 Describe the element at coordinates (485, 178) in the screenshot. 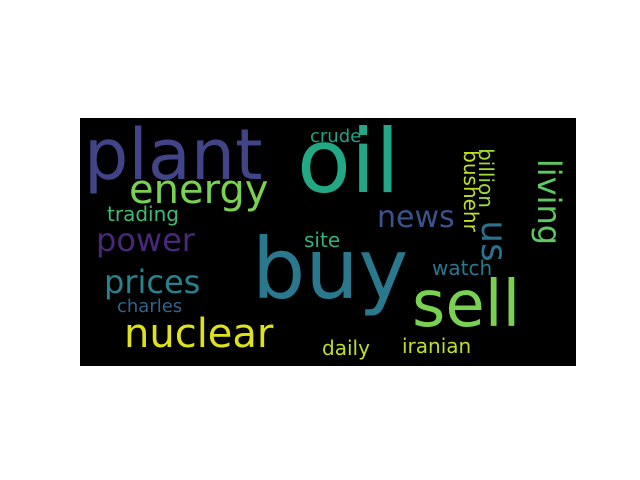

I see `word-billion: billion` at that location.